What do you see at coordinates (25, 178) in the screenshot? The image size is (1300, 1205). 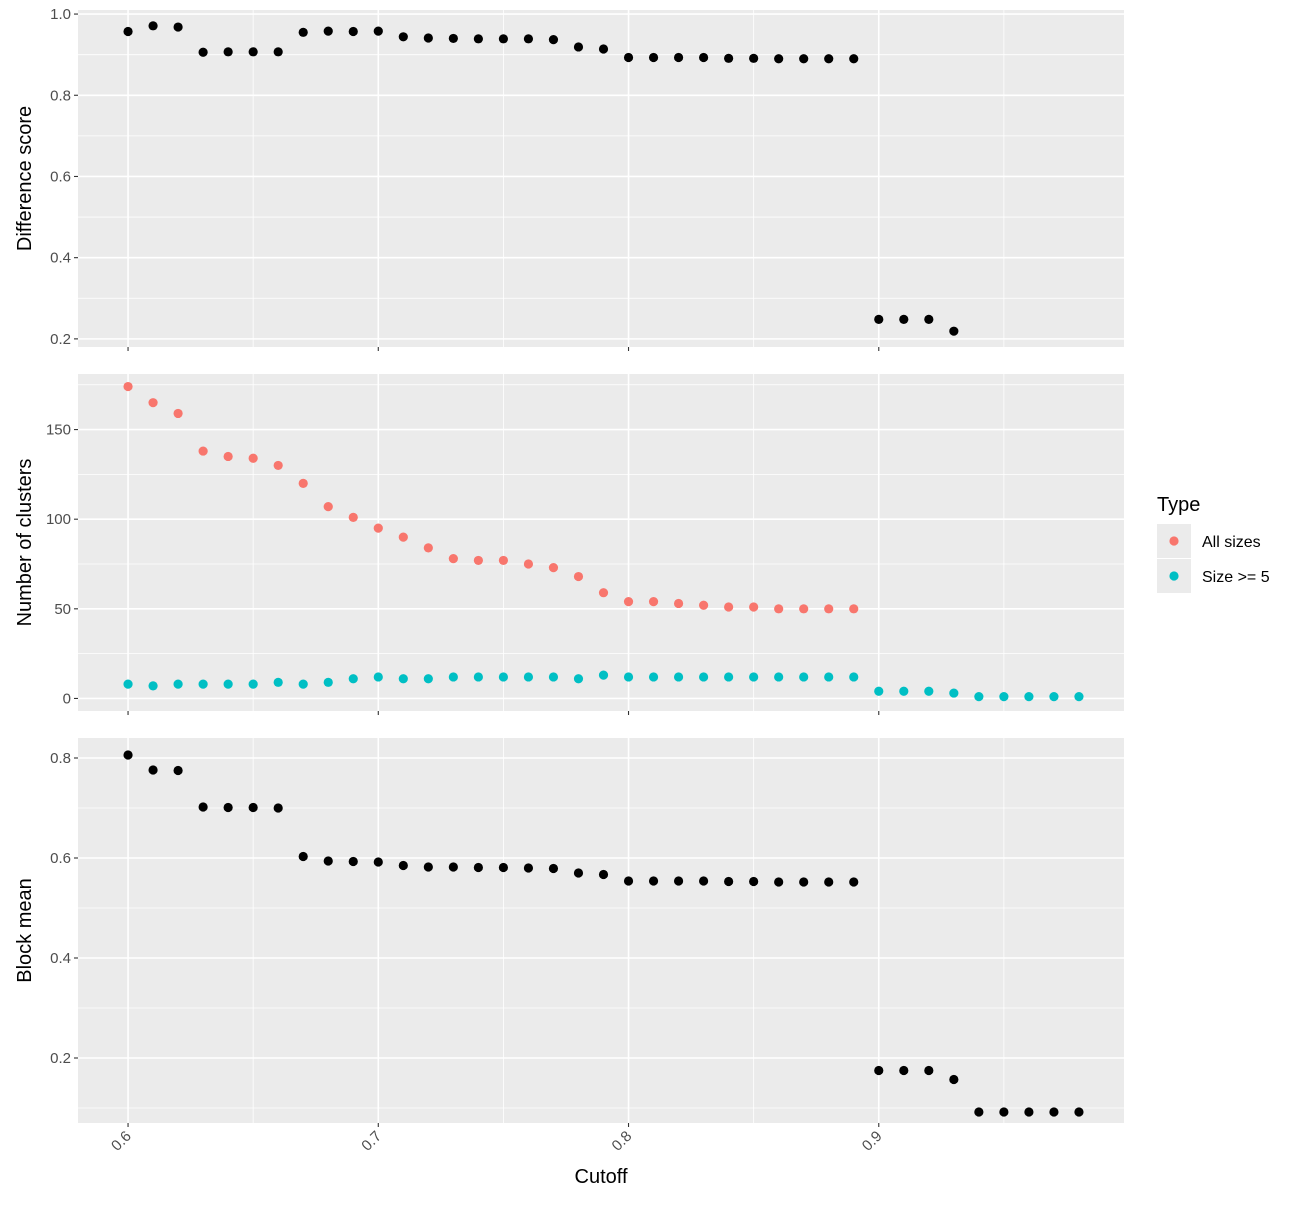 I see `y-axis-title: Difference score` at bounding box center [25, 178].